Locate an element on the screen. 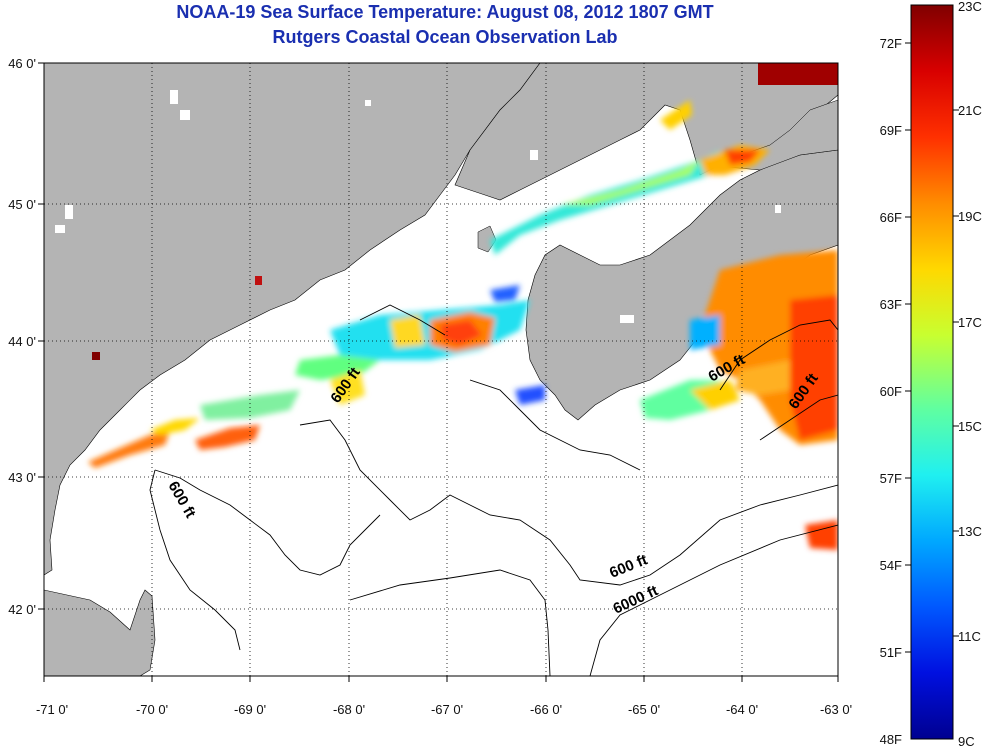 The image size is (984, 754). colorbar is located at coordinates (932, 372).